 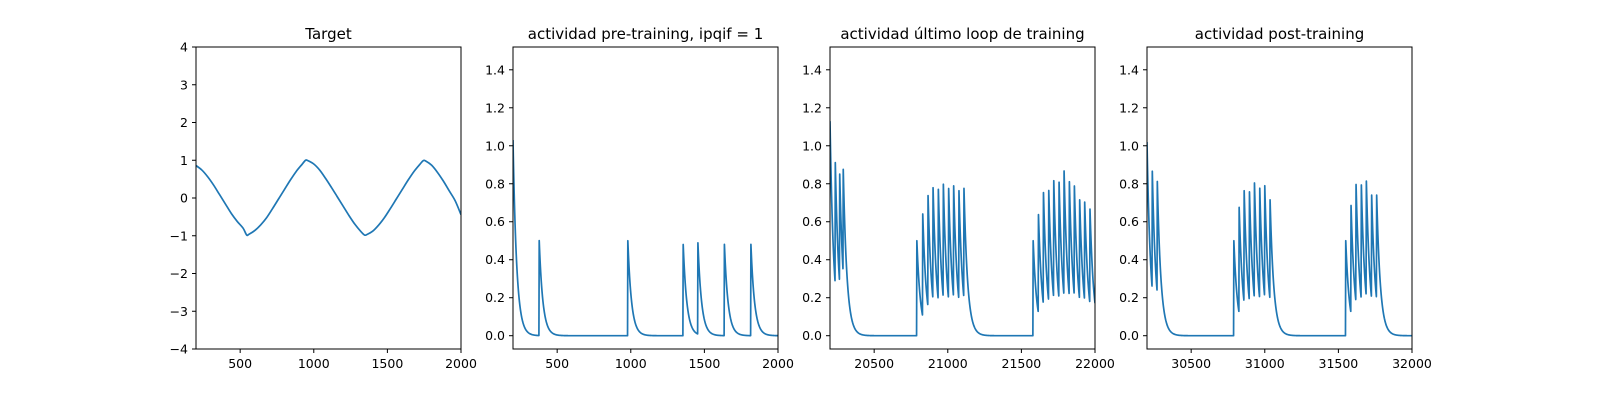 I want to click on y-tick-label: 1, so click(x=184, y=160).